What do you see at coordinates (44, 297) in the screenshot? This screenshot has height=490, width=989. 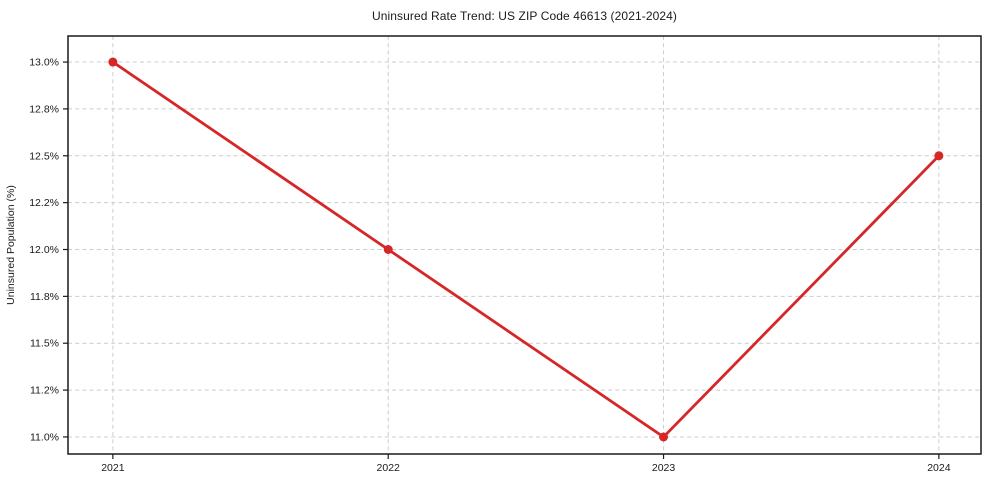 I see `y-tick-label: 11.8%` at bounding box center [44, 297].